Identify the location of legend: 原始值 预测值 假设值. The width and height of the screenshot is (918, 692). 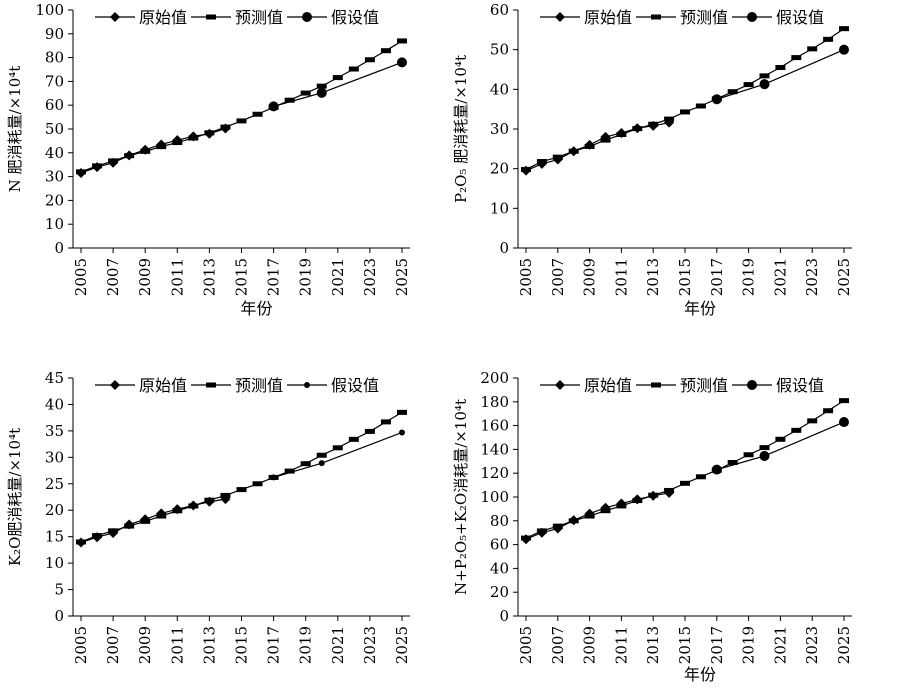
(237, 17).